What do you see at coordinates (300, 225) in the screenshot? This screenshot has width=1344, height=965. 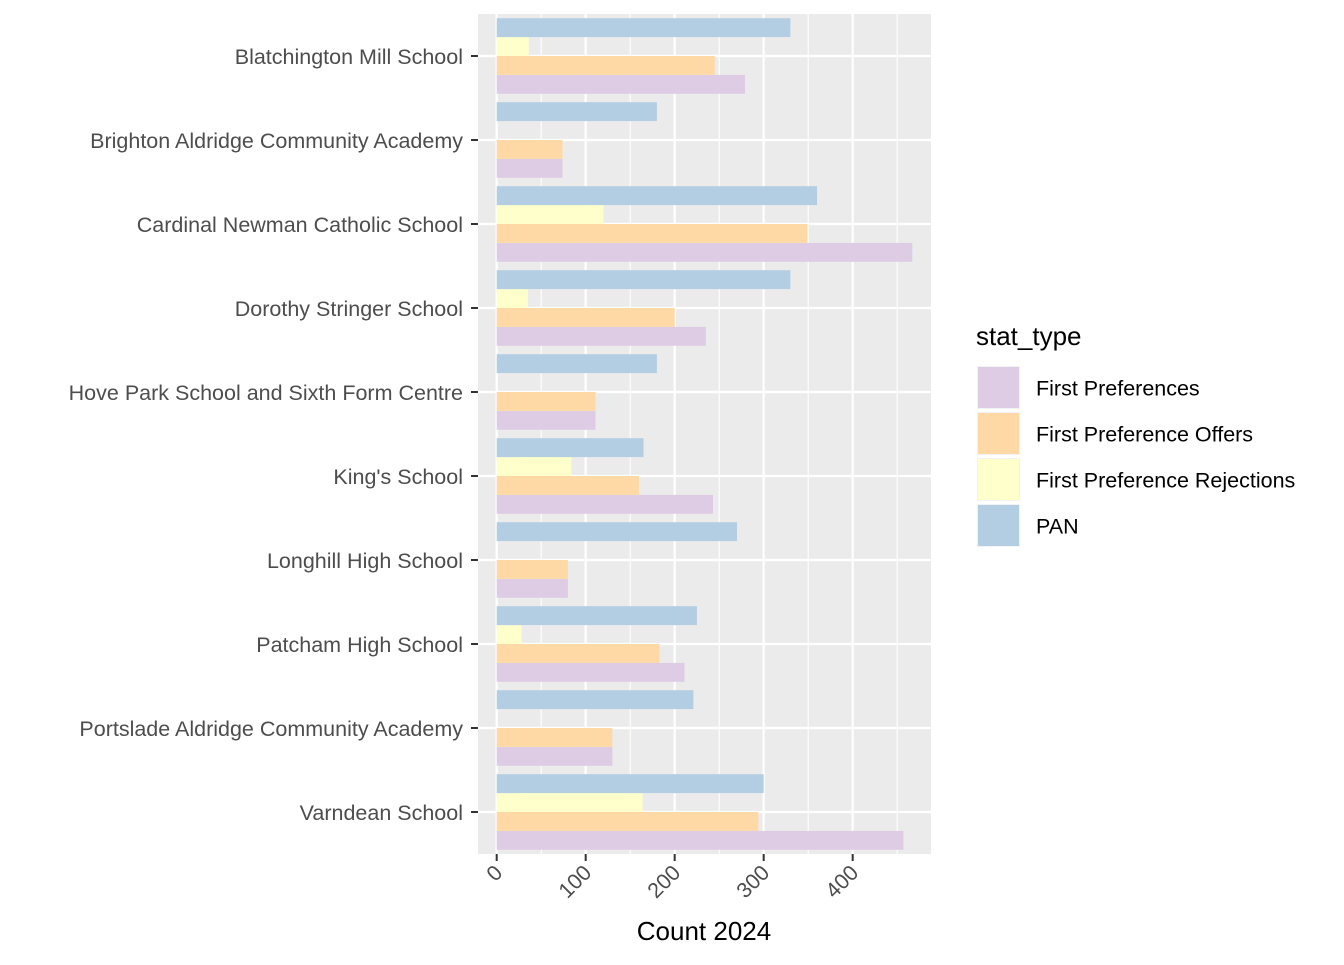 I see `y-tick-label: Cardinal Newman Catholic School` at bounding box center [300, 225].